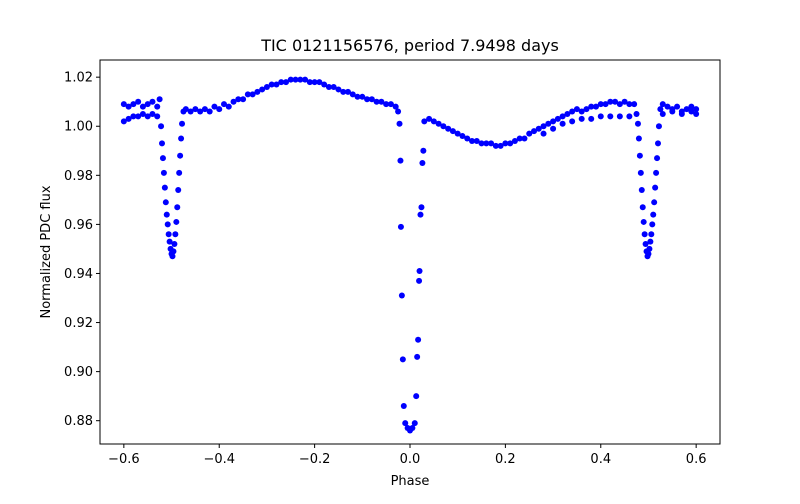 Image resolution: width=800 pixels, height=504 pixels. What do you see at coordinates (78, 78) in the screenshot?
I see `y-tick-label: 1.02` at bounding box center [78, 78].